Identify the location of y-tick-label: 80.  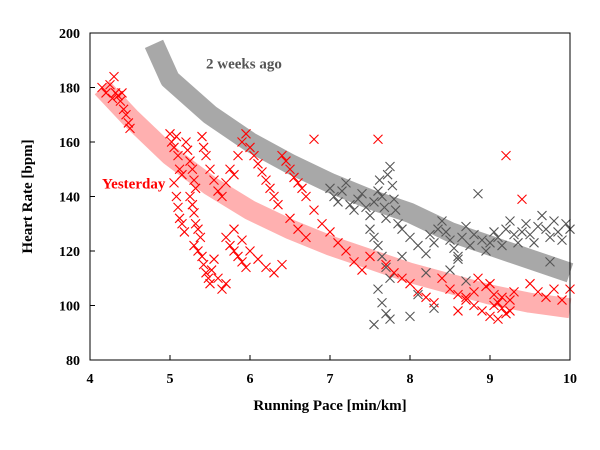
(73, 361).